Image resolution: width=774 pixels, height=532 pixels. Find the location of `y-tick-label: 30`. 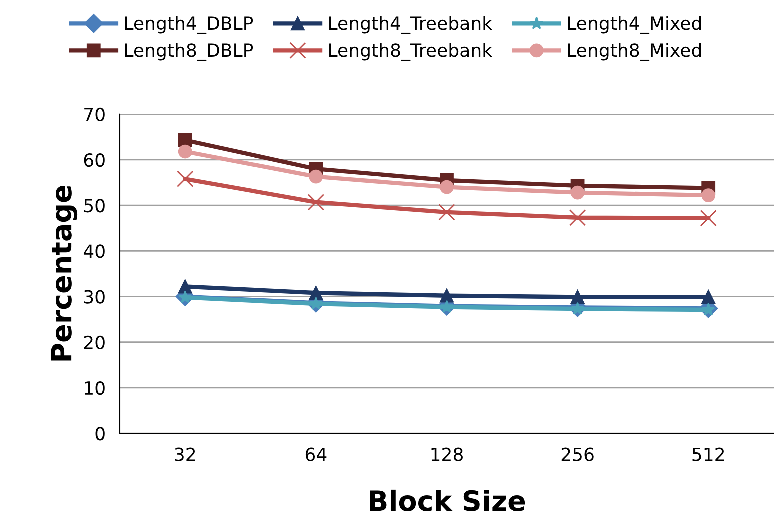

y-tick-label: 30 is located at coordinates (94, 297).